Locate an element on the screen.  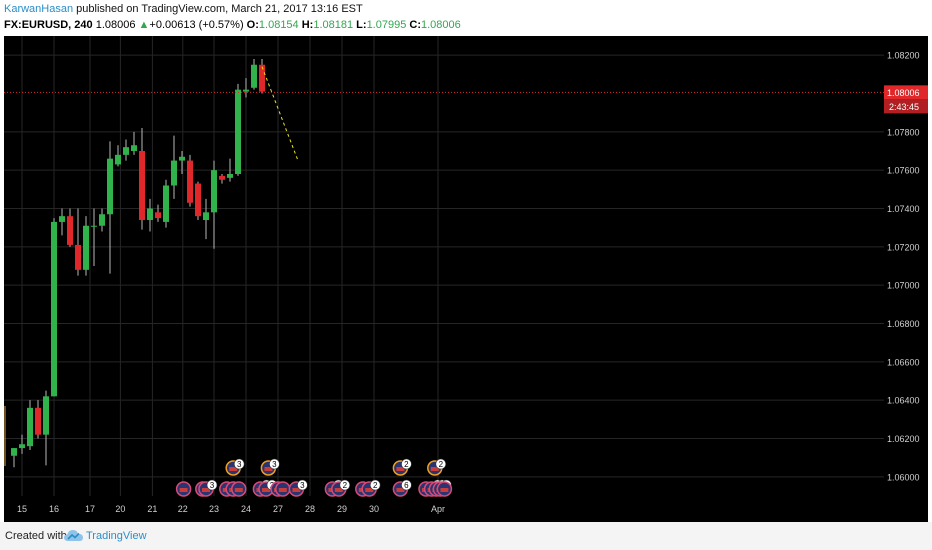
time-tick-label: 24 is located at coordinates (246, 509).